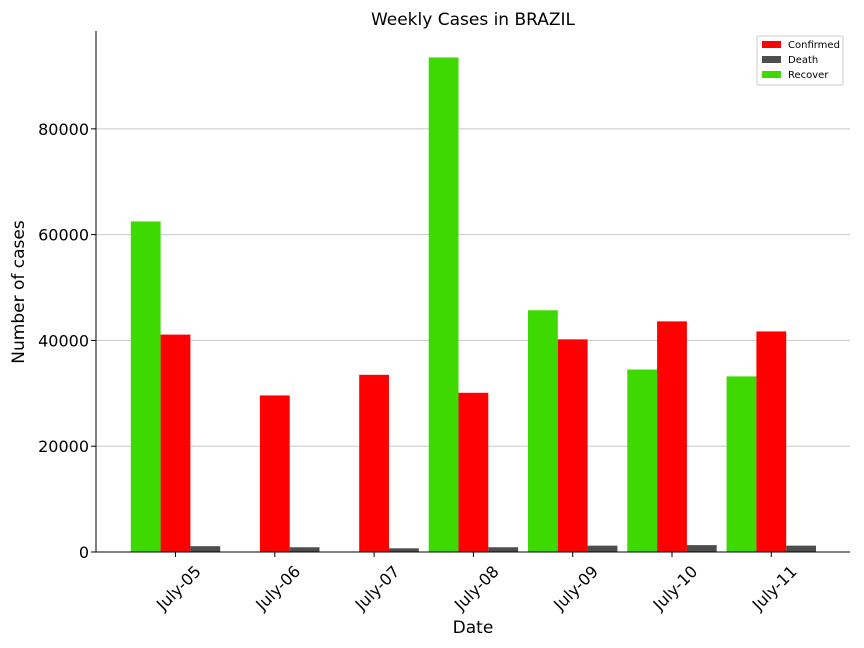 This screenshot has width=864, height=648. I want to click on x-axis-label: Date, so click(473, 628).